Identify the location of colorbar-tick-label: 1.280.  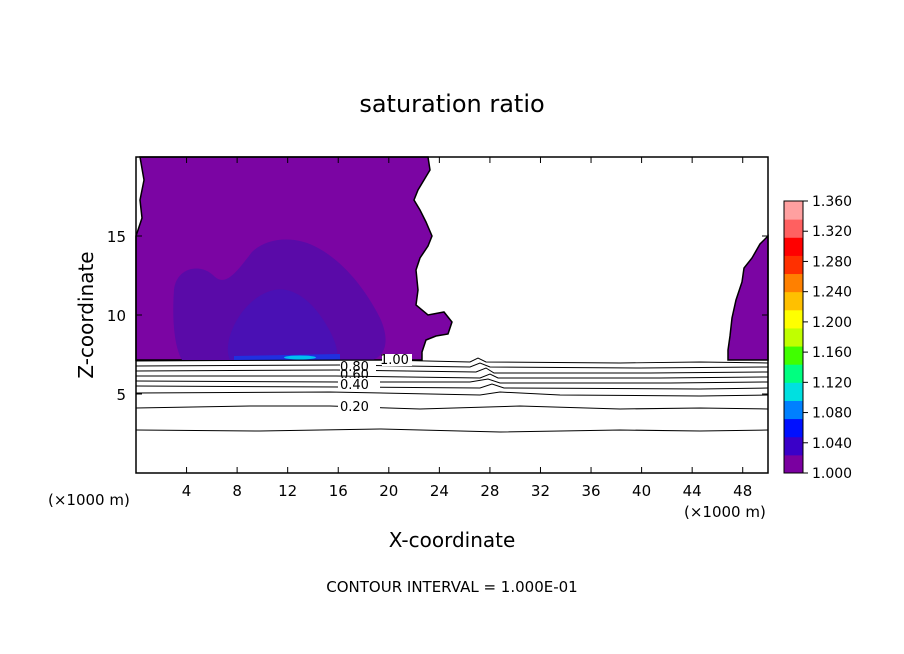
(832, 262).